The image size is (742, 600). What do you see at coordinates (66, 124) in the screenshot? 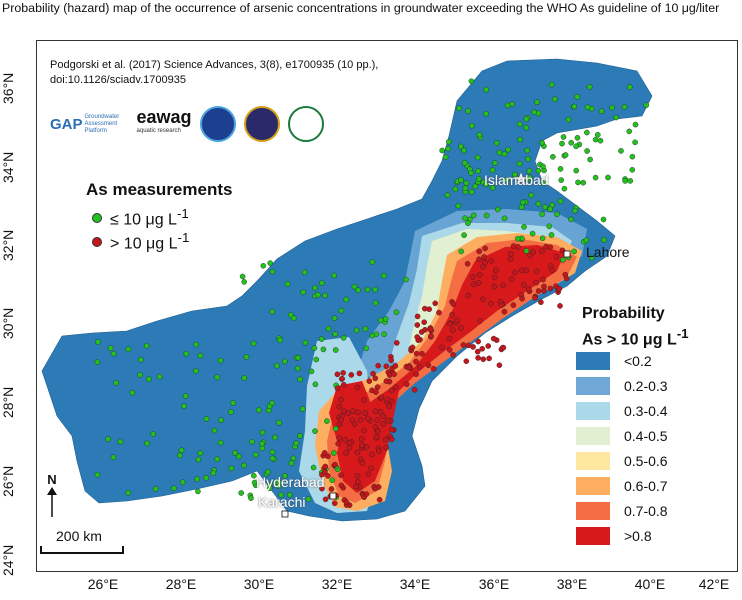
I see `gap-logo-mark: GAP` at bounding box center [66, 124].